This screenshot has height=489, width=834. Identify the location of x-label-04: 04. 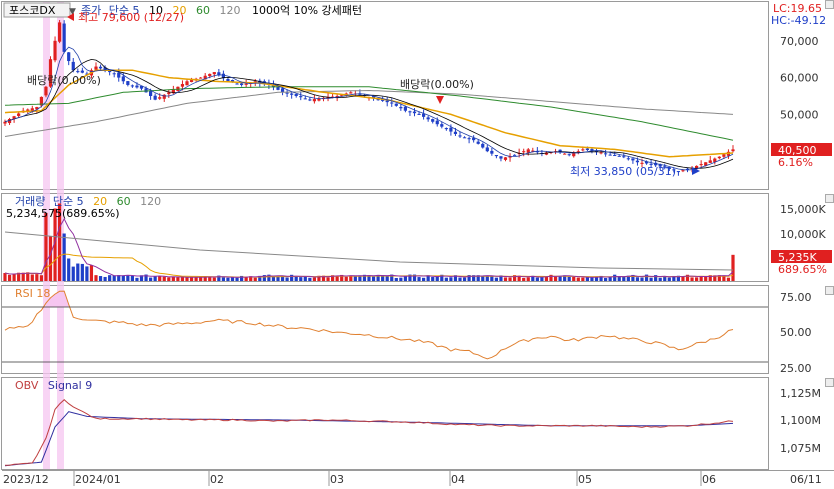
(458, 479).